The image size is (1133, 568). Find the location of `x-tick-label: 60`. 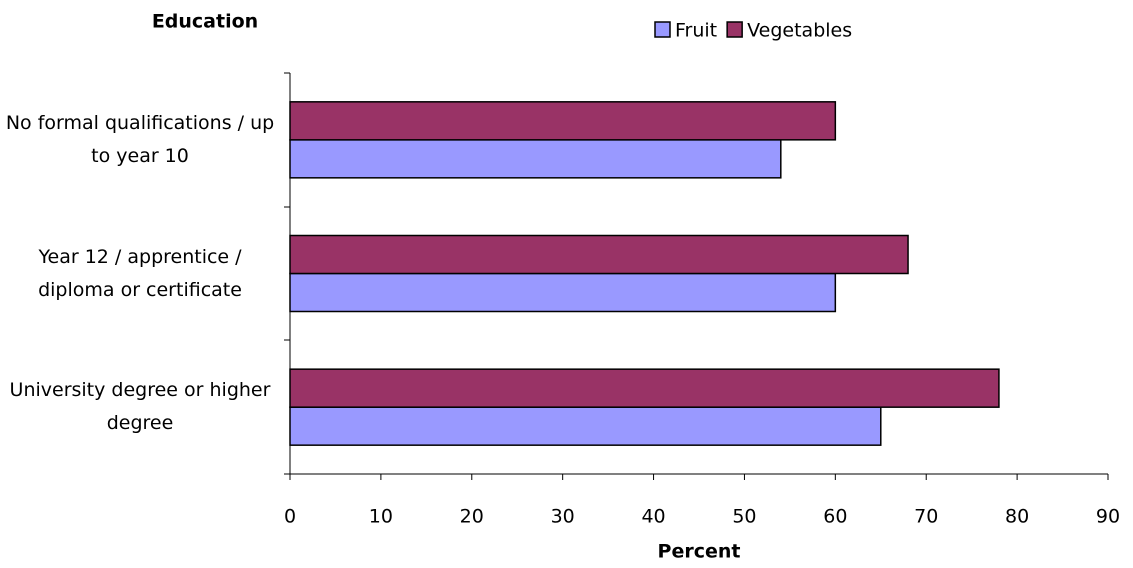

x-tick-label: 60 is located at coordinates (835, 517).